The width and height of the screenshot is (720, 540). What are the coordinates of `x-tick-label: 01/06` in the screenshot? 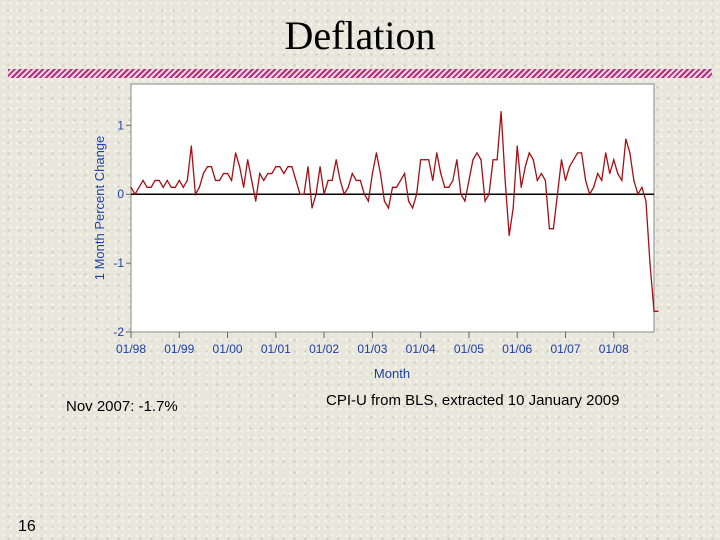 It's located at (517, 349).